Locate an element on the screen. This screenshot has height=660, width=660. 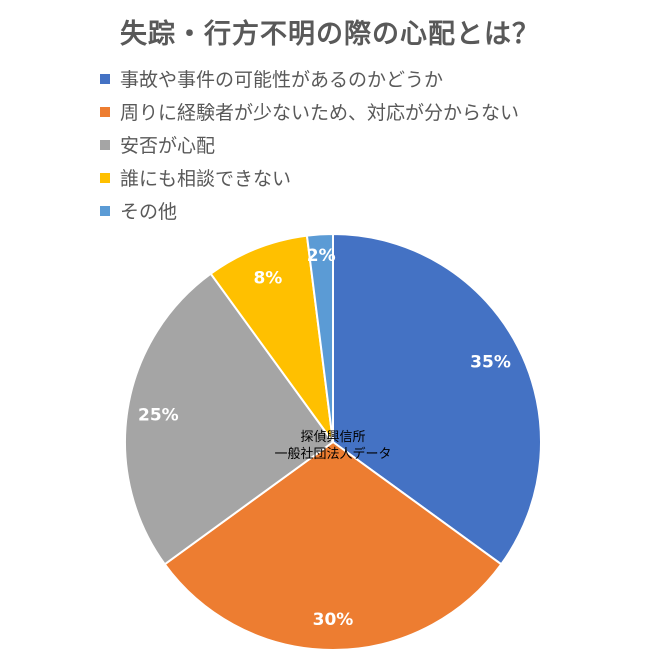
data-label: 30% is located at coordinates (333, 620).